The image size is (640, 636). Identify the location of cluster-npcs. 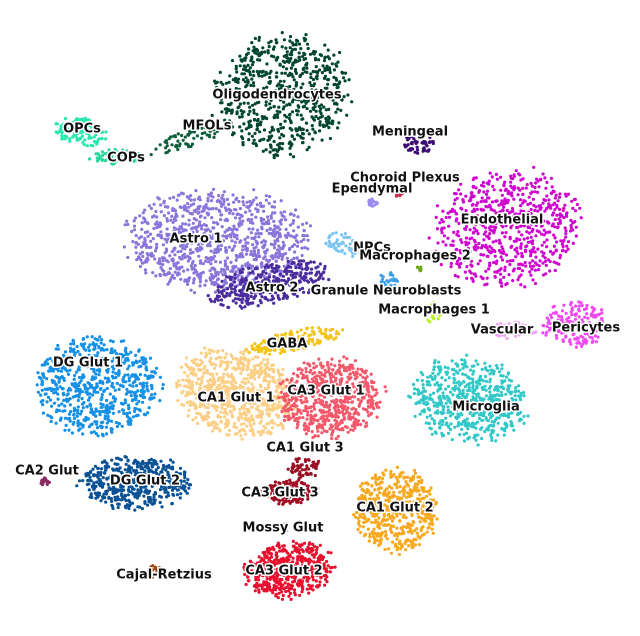
(345, 244).